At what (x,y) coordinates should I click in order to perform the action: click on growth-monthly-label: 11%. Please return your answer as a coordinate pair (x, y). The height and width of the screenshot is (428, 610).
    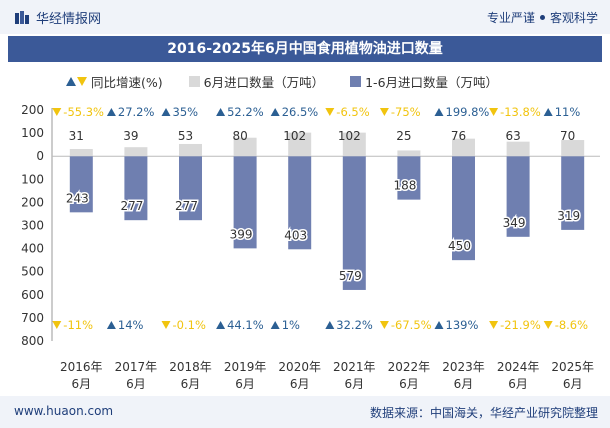
    Looking at the image, I should click on (568, 112).